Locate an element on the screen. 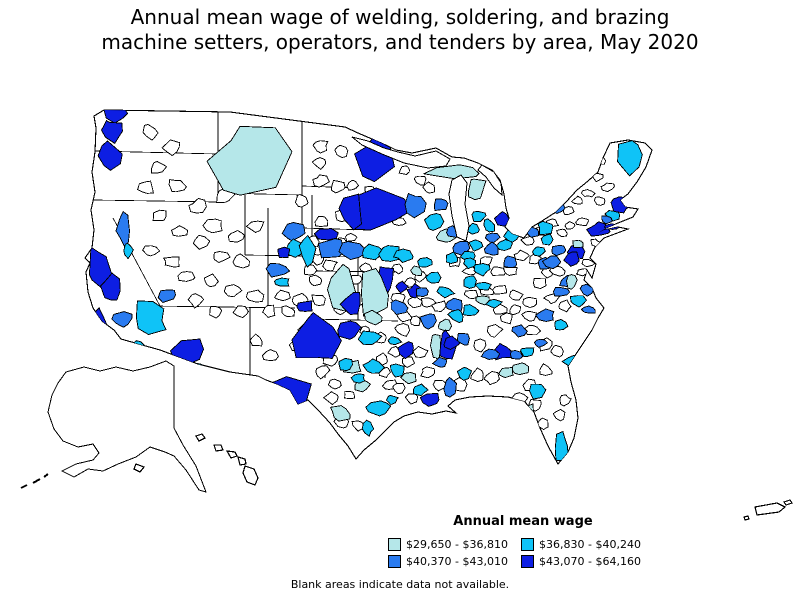 This screenshot has height=600, width=800. legend-label: $43,070 - $64,160 is located at coordinates (590, 561).